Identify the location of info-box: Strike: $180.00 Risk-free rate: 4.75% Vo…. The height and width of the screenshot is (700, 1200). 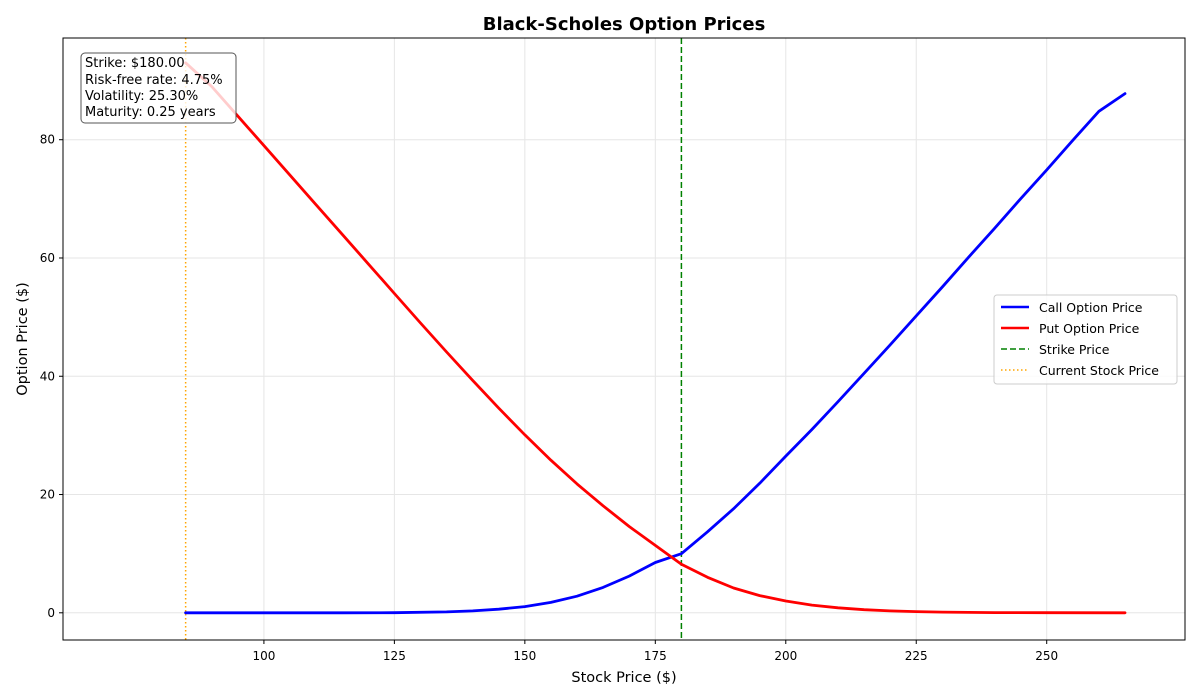
(158, 88).